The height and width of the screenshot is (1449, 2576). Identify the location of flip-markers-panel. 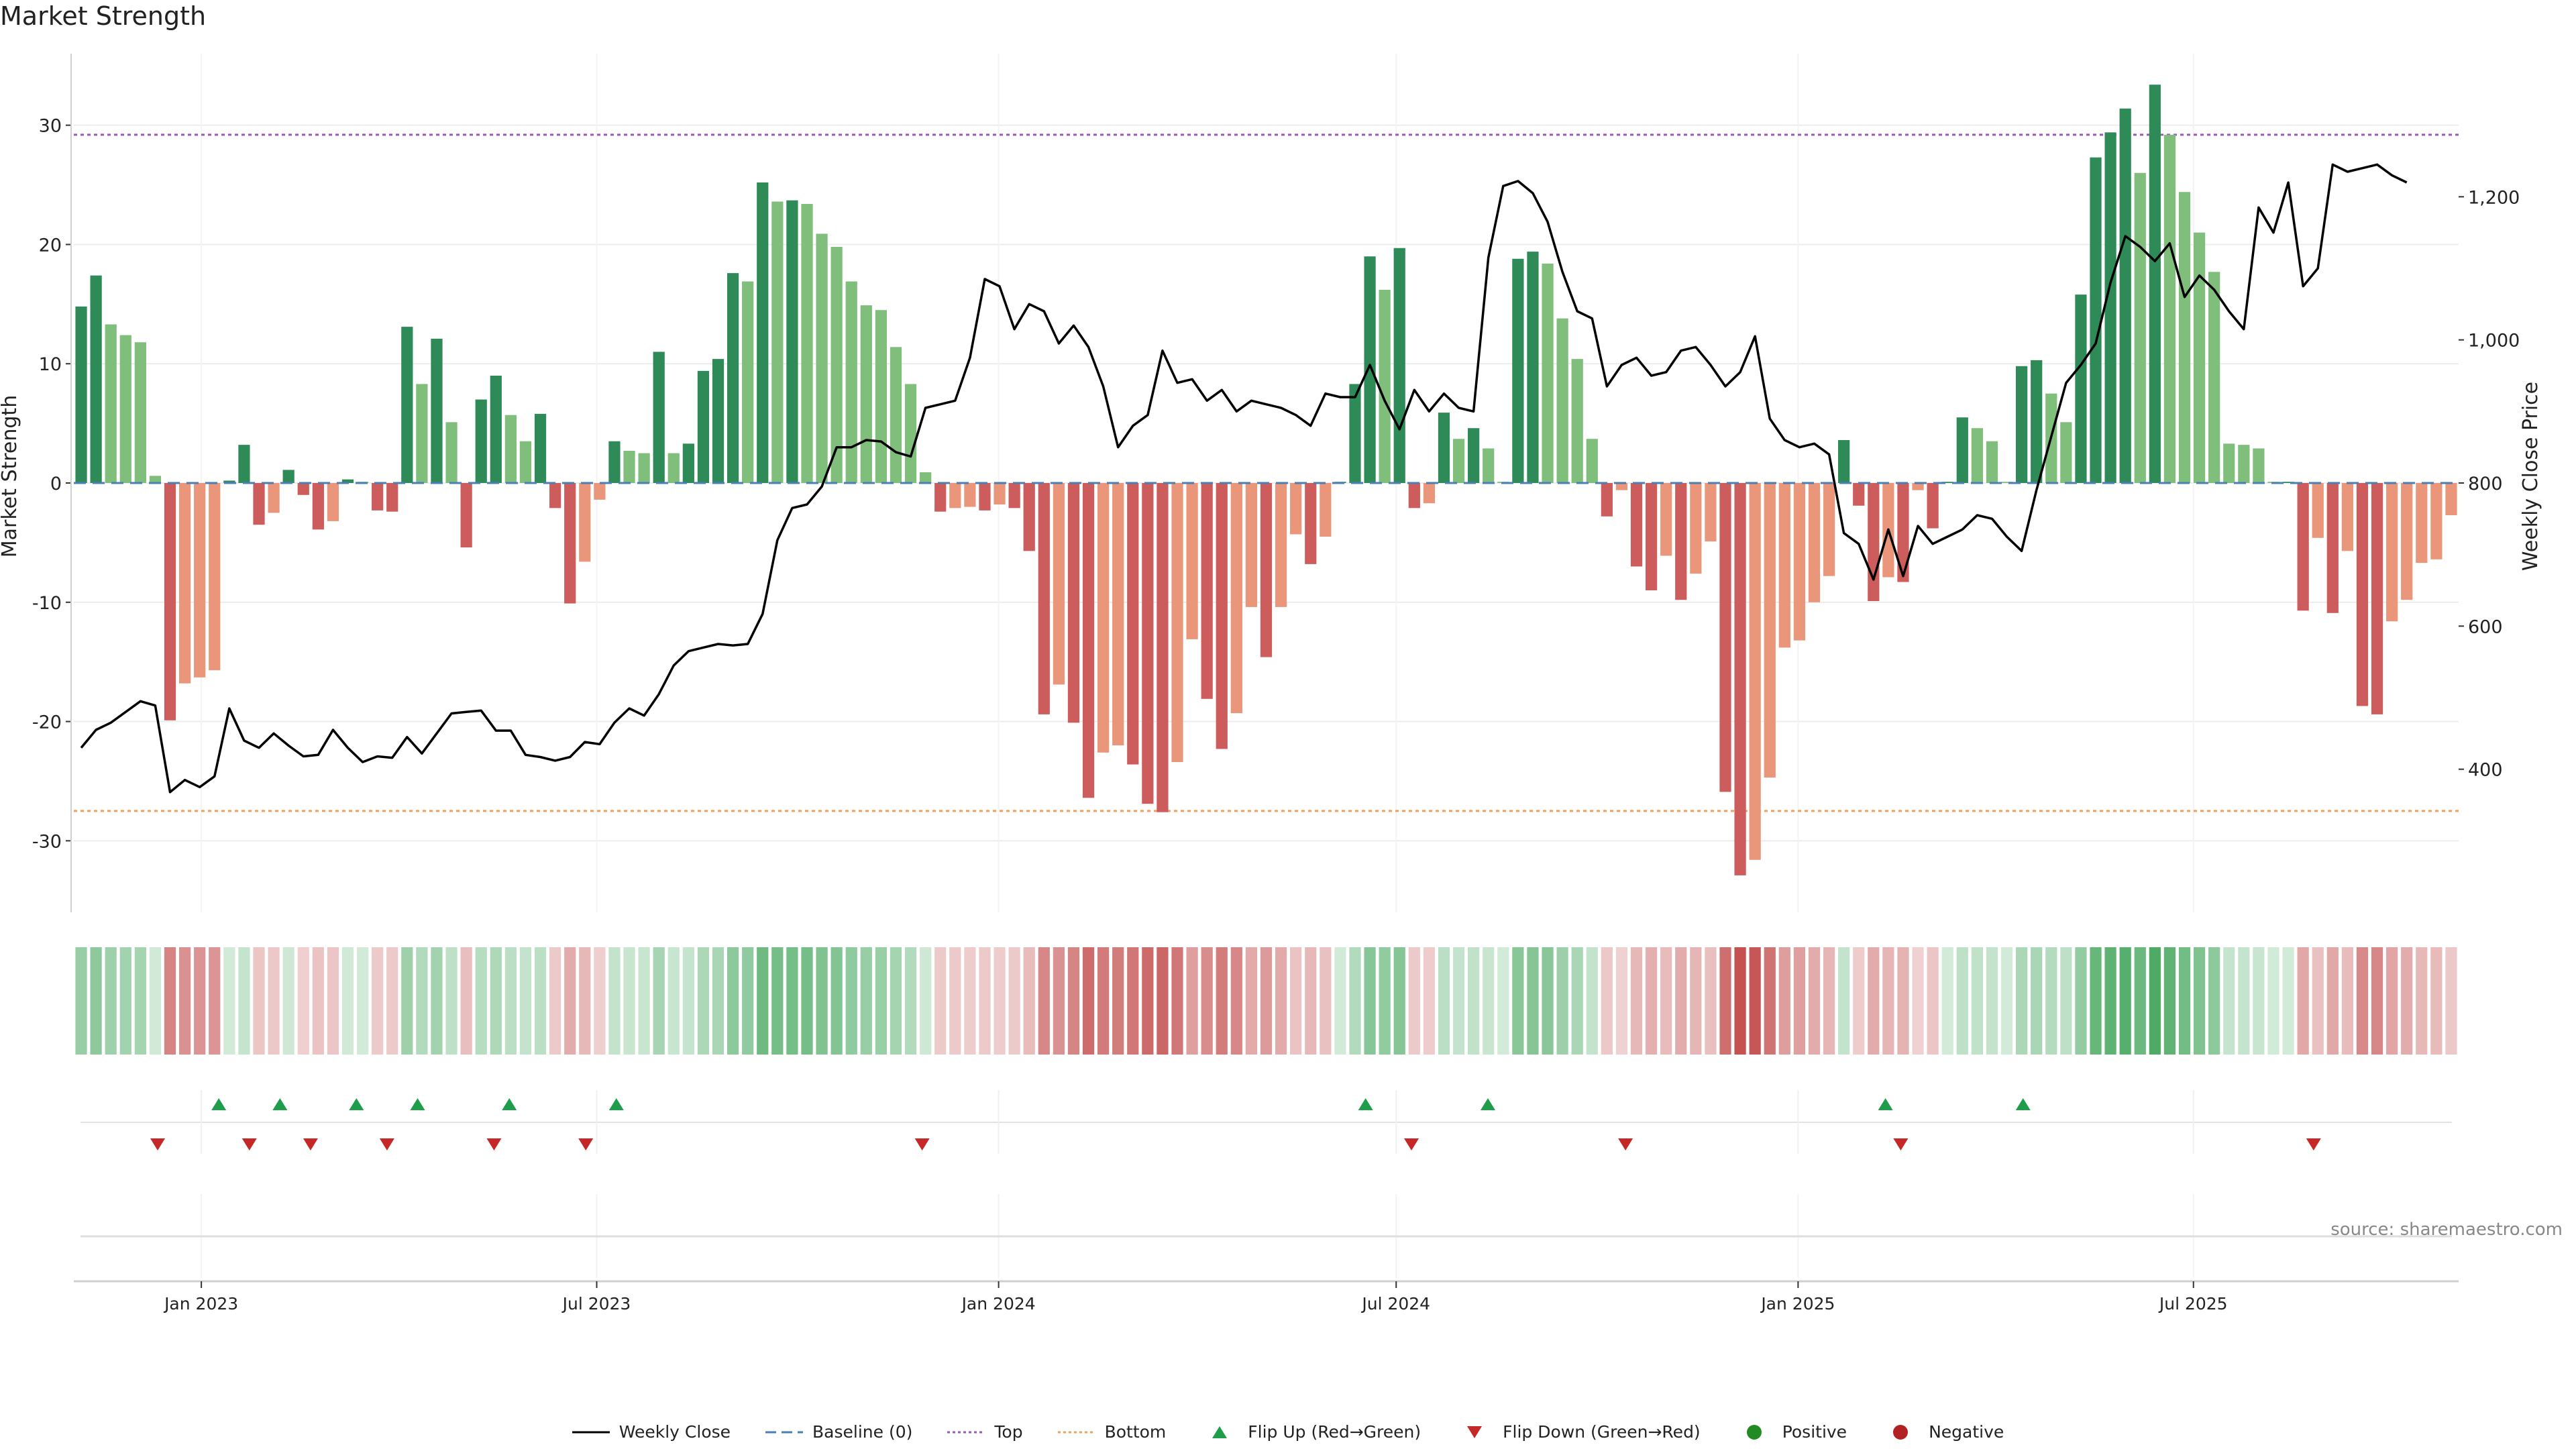
(1266, 1122).